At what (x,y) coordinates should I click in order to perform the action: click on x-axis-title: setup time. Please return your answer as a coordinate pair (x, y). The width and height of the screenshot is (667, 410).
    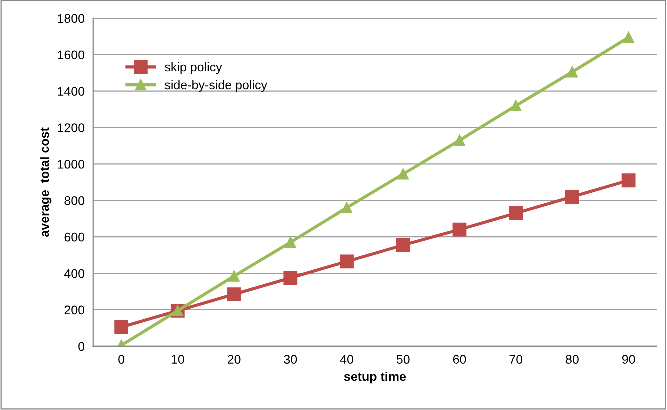
    Looking at the image, I should click on (375, 378).